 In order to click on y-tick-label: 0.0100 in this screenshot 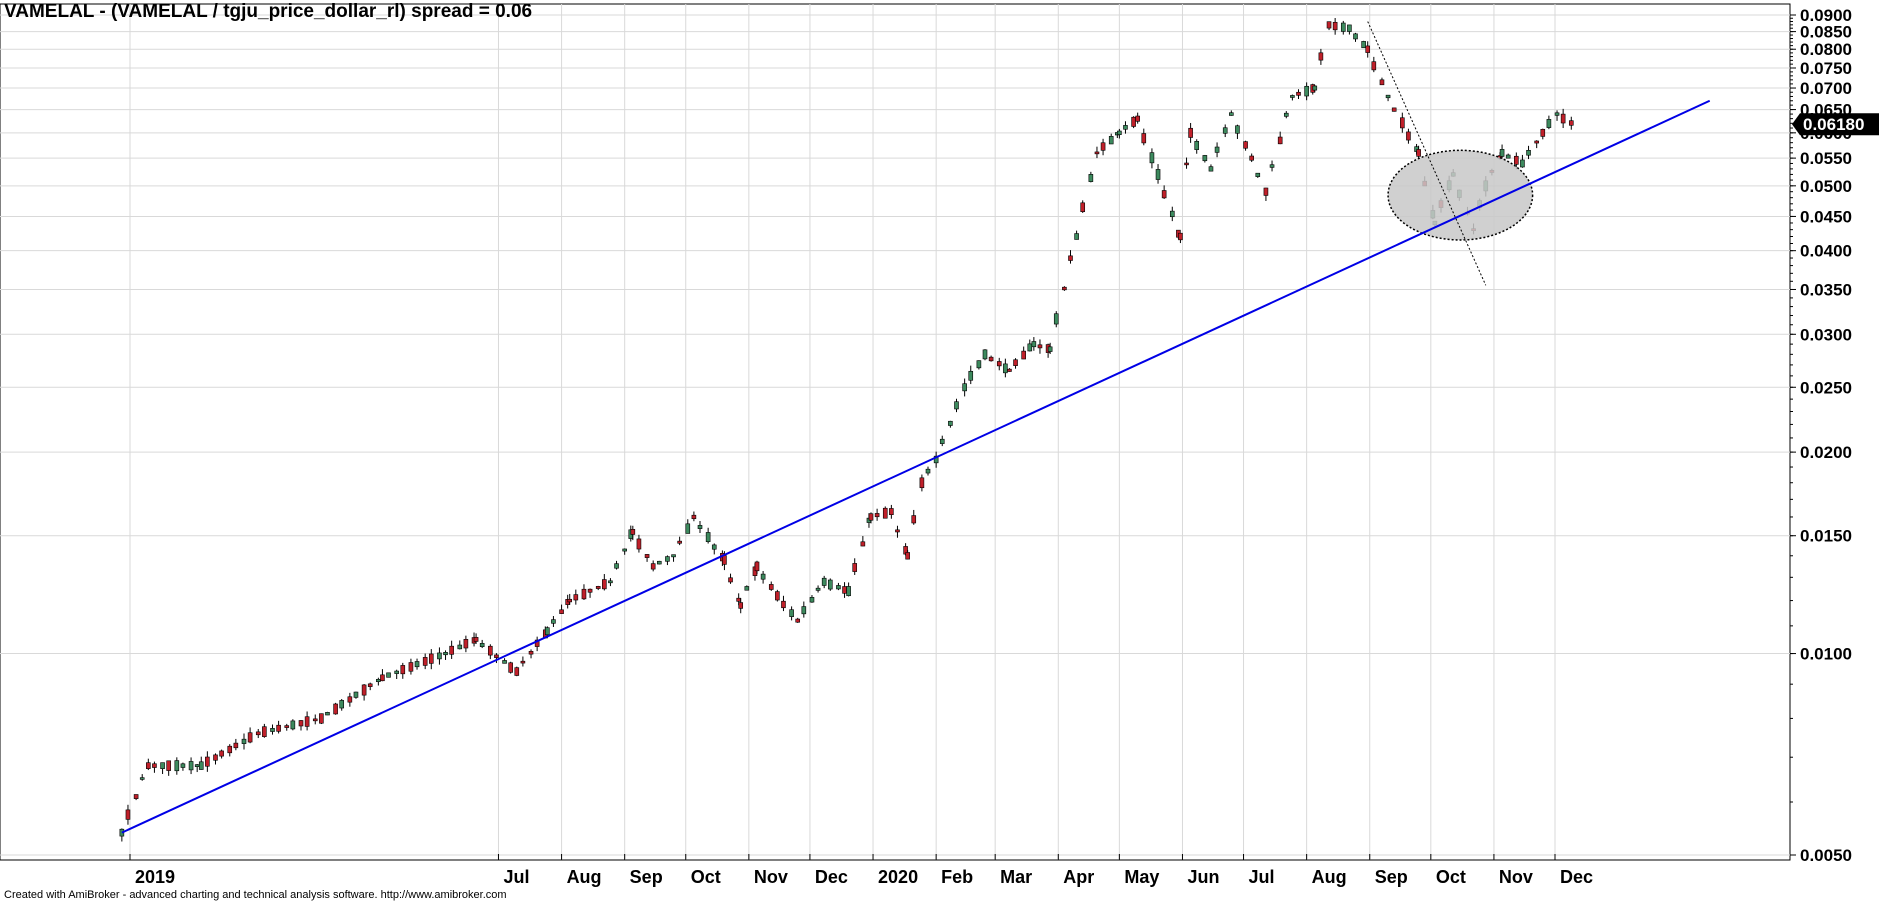, I will do `click(1826, 654)`.